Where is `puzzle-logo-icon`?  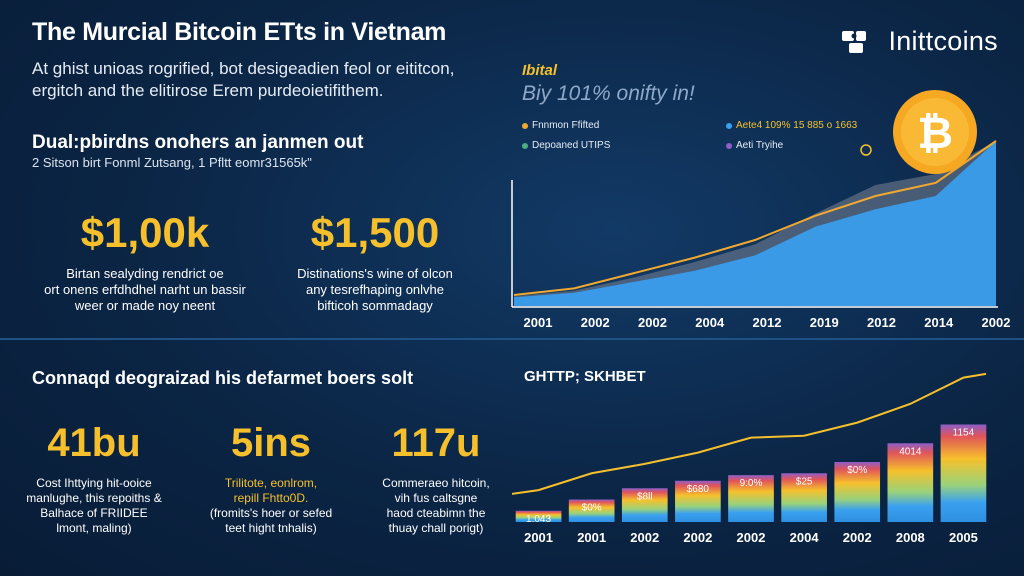 puzzle-logo-icon is located at coordinates (854, 41).